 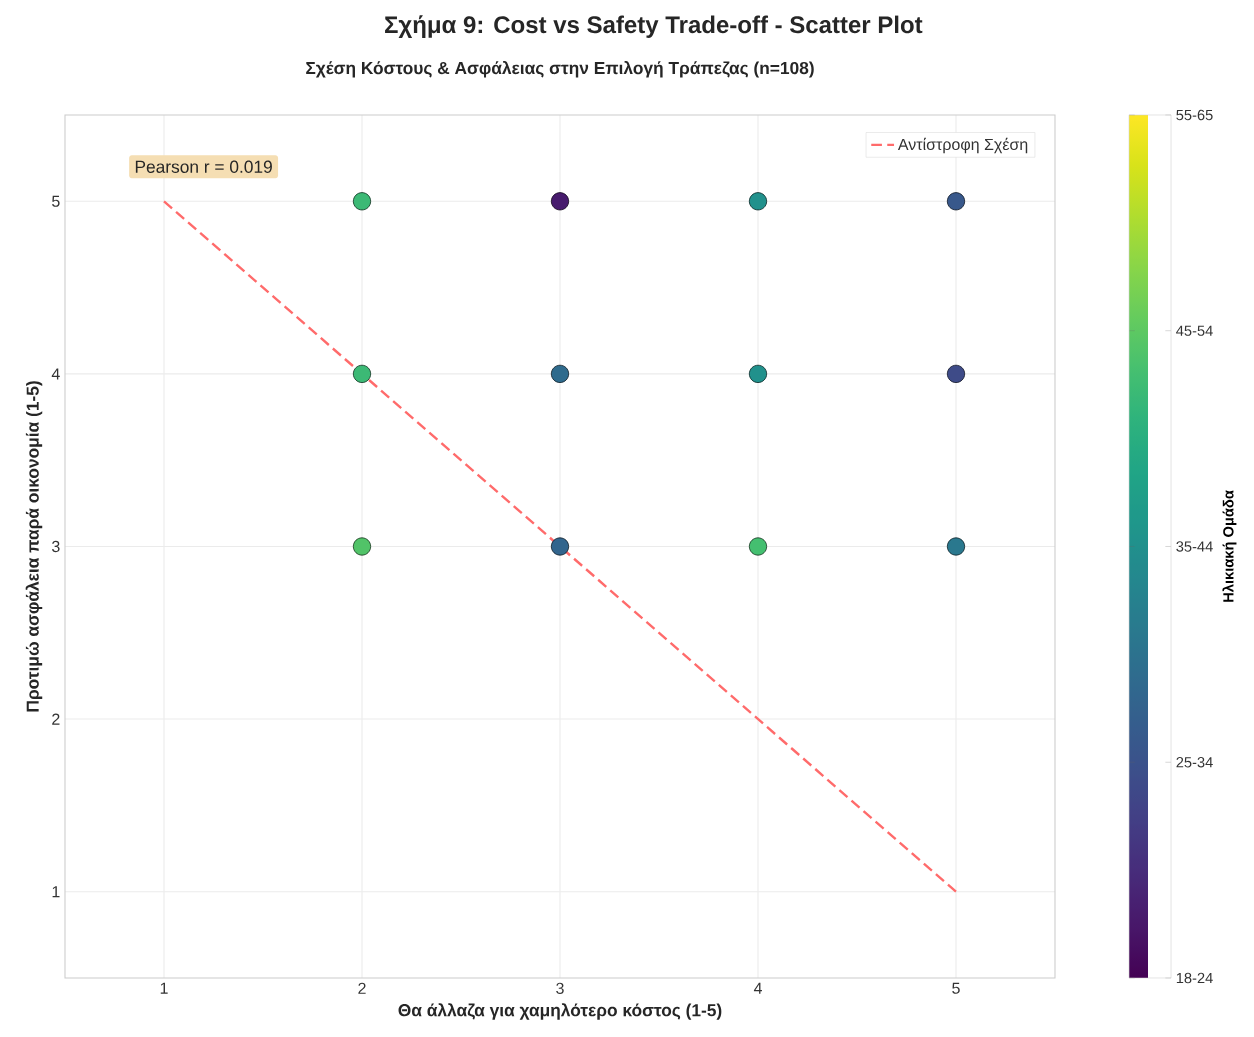 I want to click on chart-title: Σχήμα 9: Cost vs Safety Trade-off - Scatter Plot, so click(x=654, y=26).